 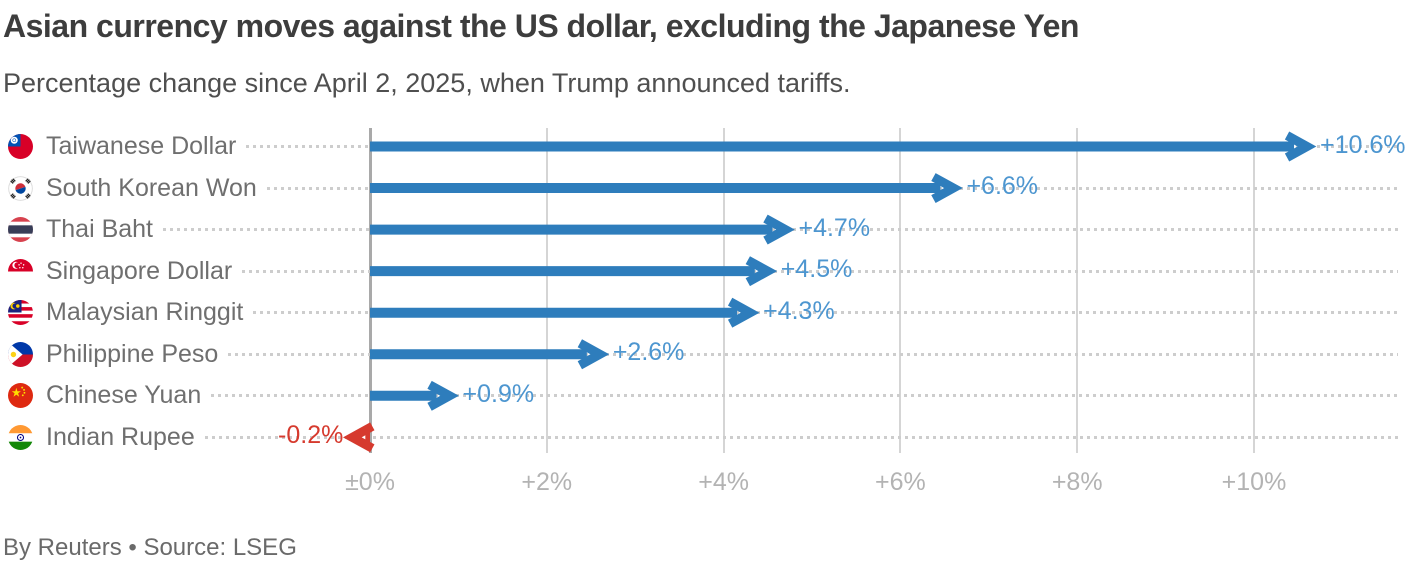 I want to click on flag-thailand-icon, so click(x=20, y=230).